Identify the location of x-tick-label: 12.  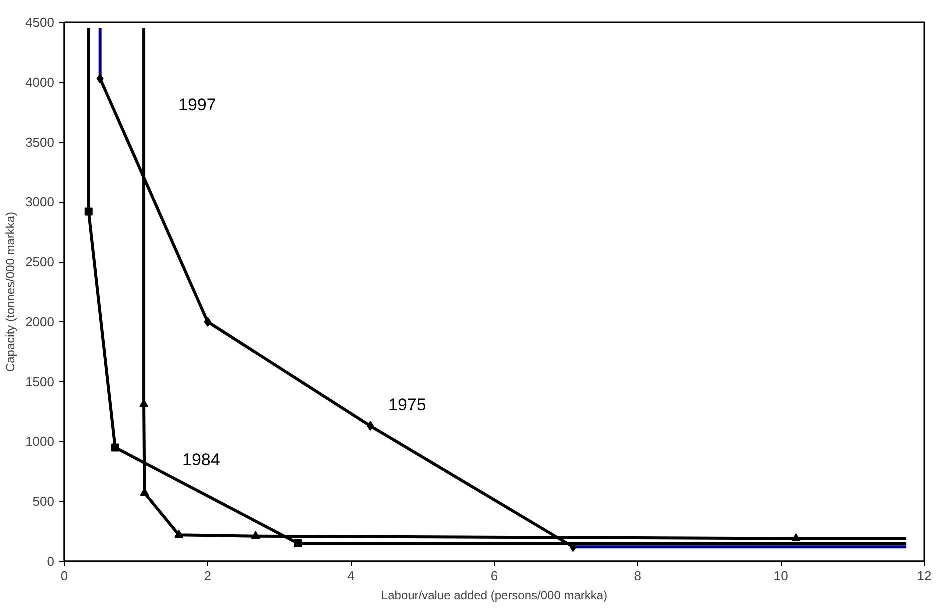
(924, 576).